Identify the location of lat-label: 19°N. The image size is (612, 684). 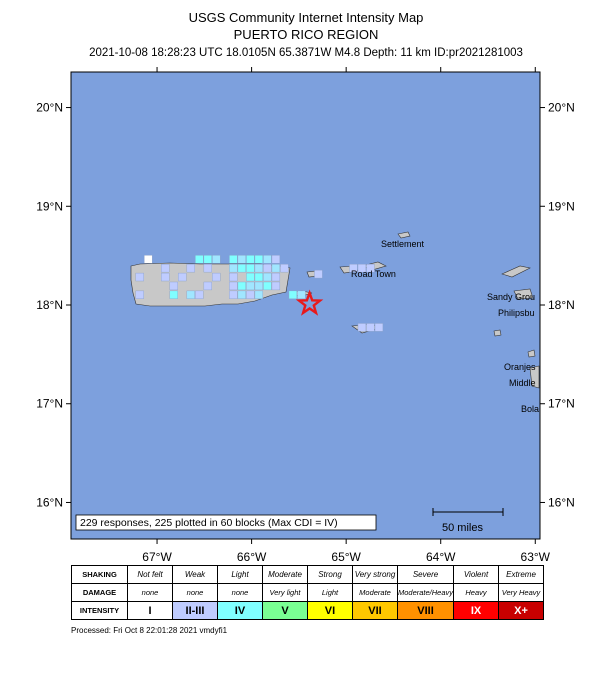
(49, 206).